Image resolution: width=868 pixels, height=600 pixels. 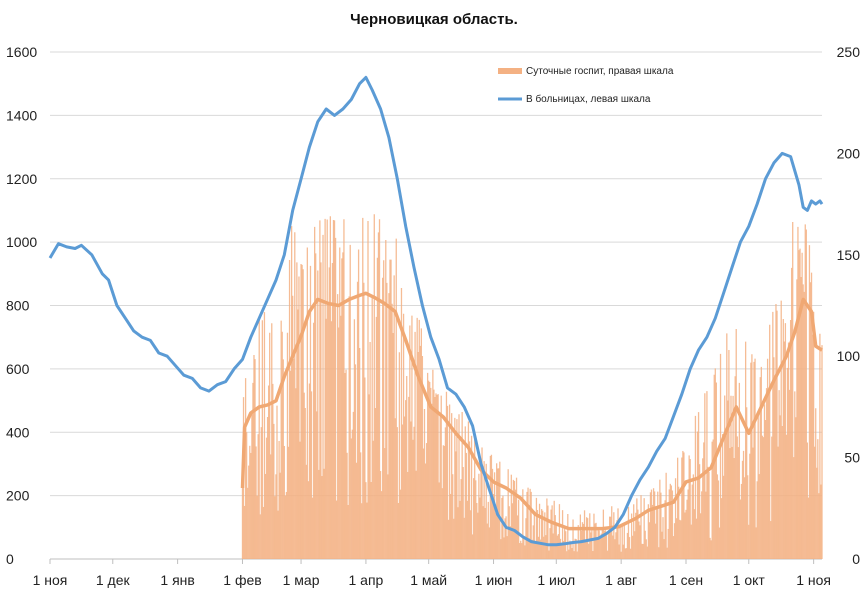 I want to click on y-left-tick-label: 200, so click(x=18, y=496).